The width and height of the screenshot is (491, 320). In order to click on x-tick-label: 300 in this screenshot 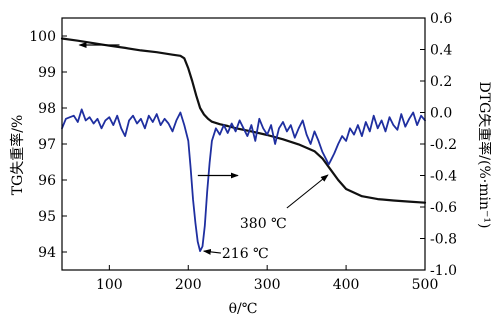, I will do `click(267, 285)`.